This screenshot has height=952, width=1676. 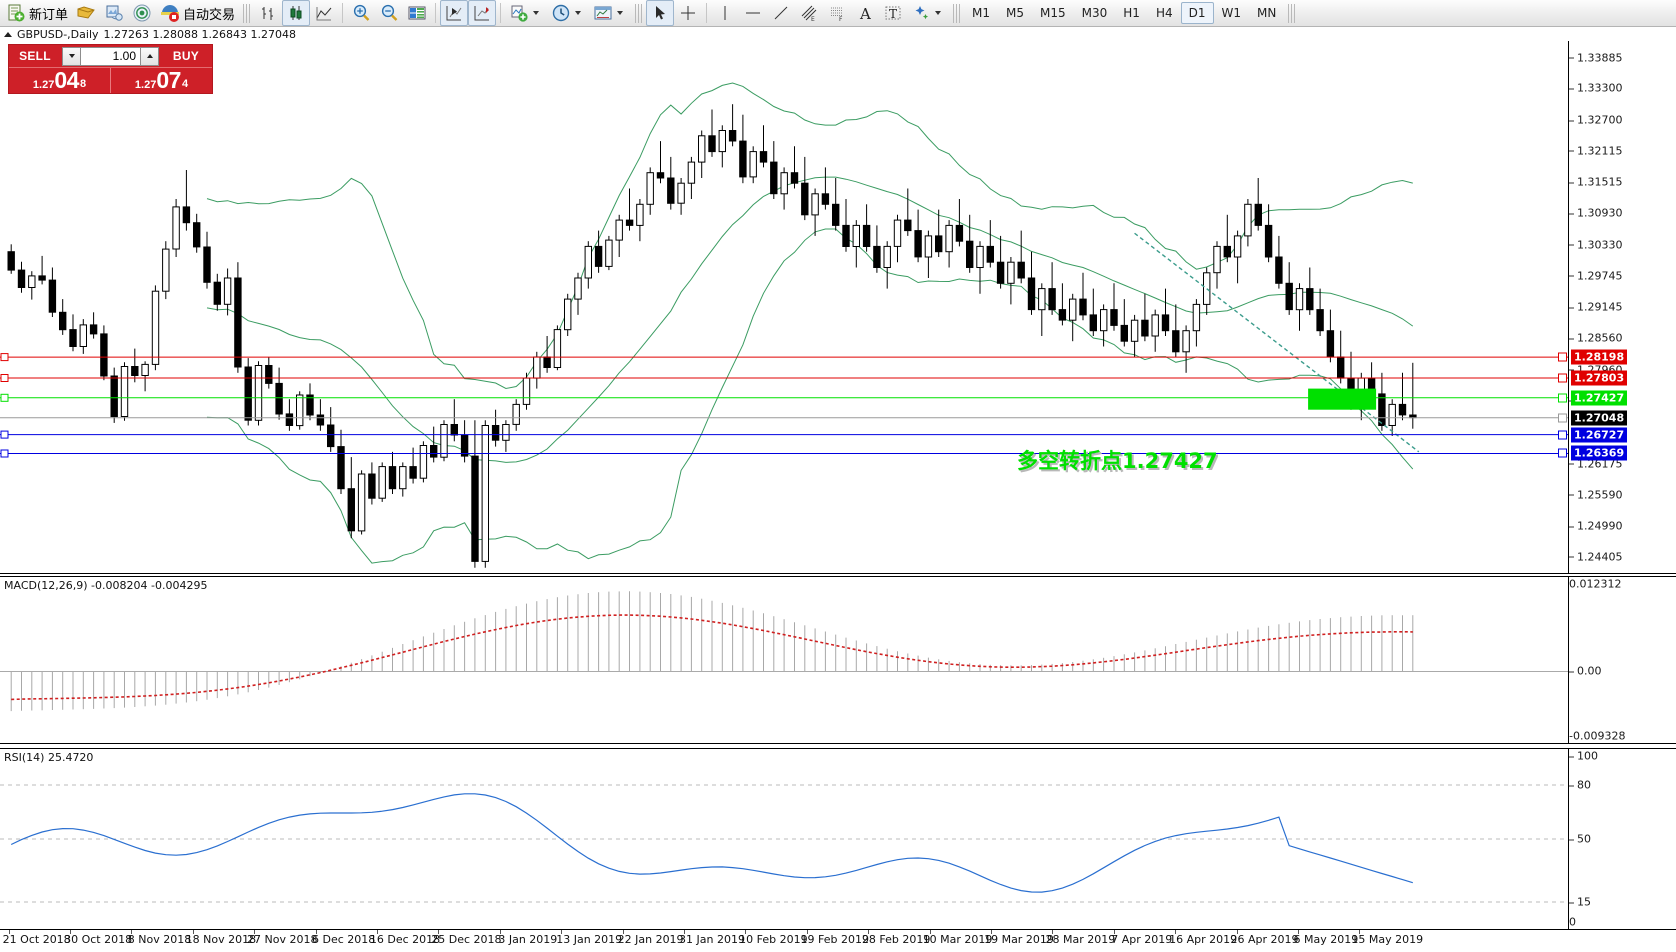 I want to click on chevron-up-icon, so click(x=149, y=56).